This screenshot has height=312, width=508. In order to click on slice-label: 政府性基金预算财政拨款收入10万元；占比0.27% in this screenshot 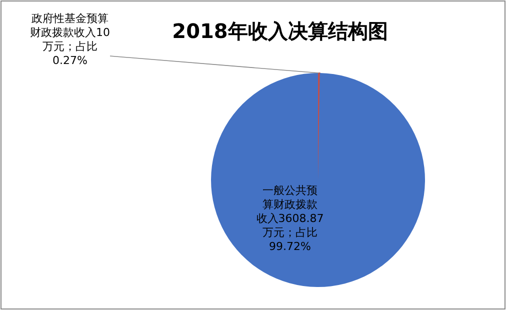, I will do `click(70, 39)`.